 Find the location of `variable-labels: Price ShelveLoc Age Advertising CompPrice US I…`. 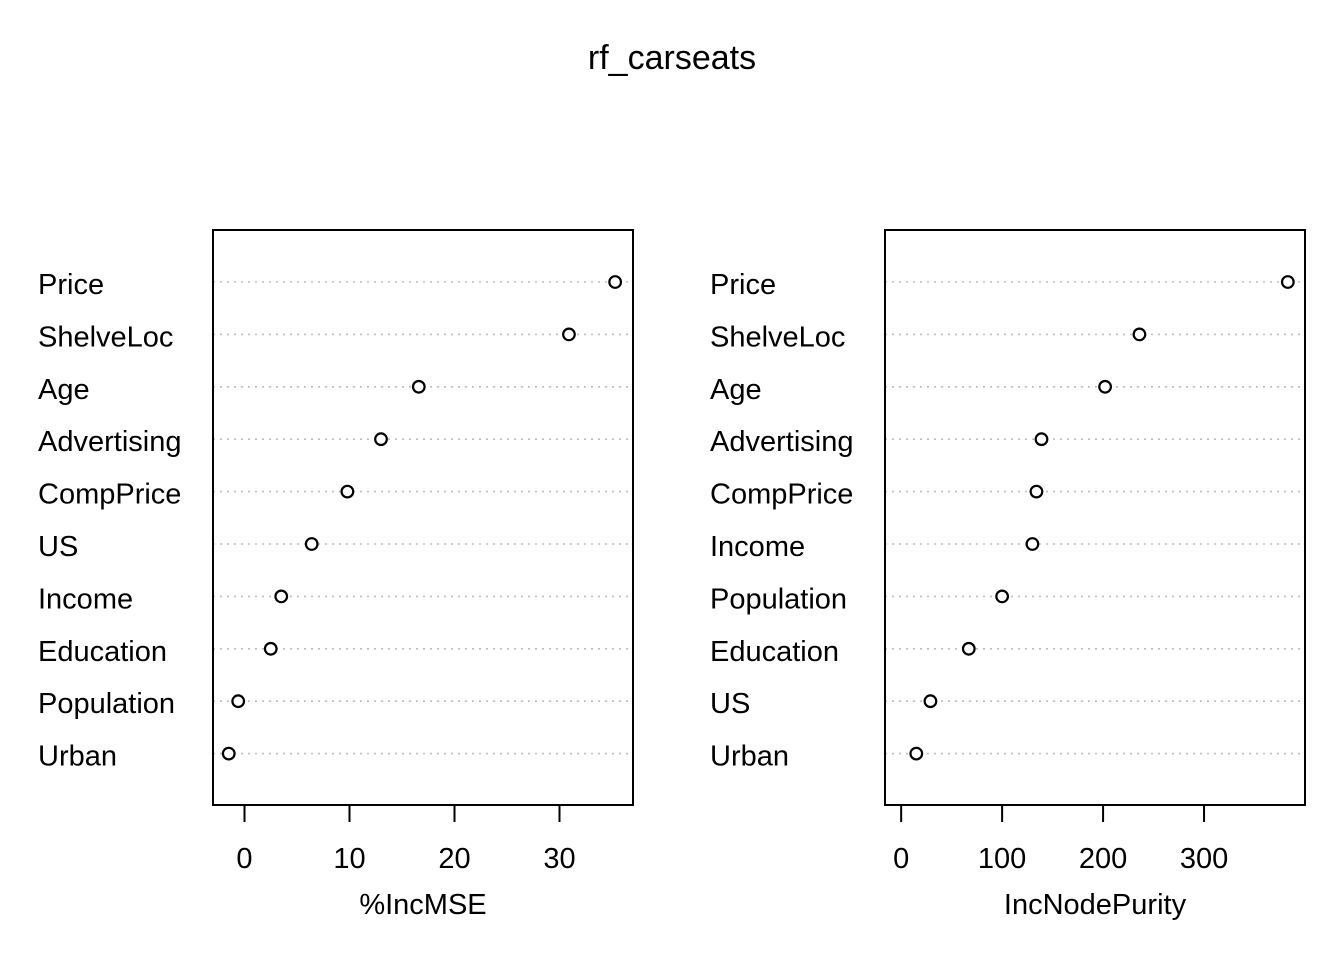

variable-labels: Price ShelveLoc Age Advertising CompPrice US I… is located at coordinates (109, 521).